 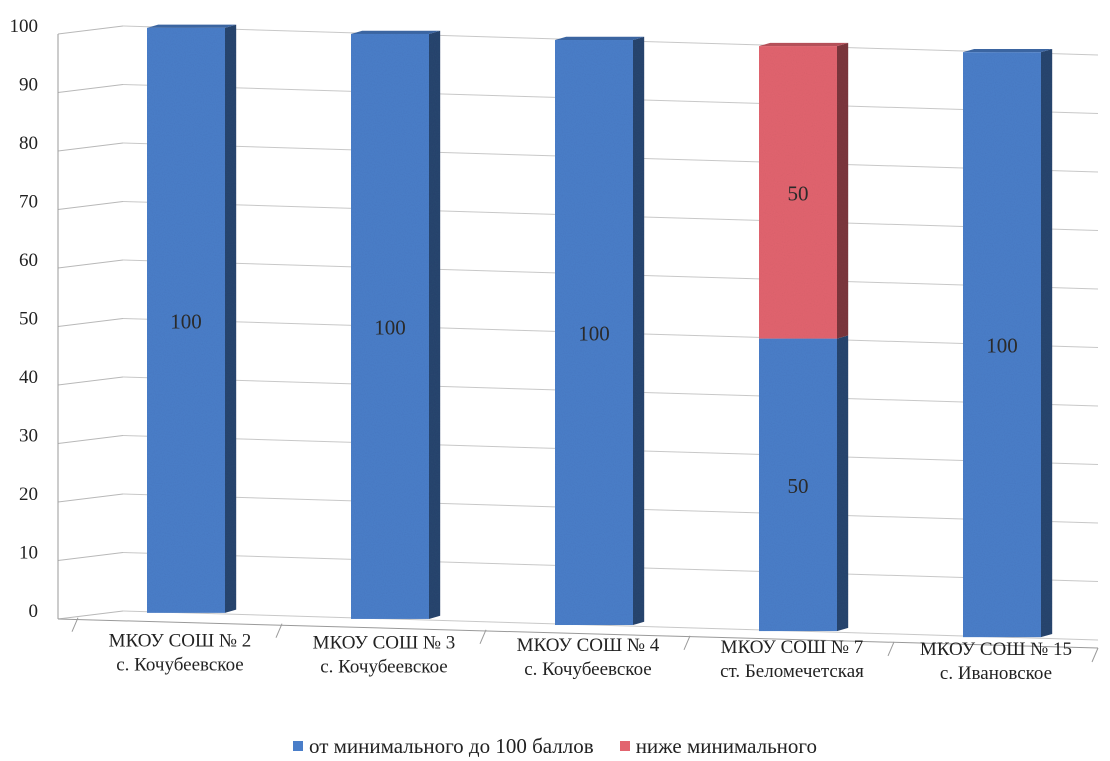 I want to click on legend-label: ниже минимального, so click(x=726, y=745).